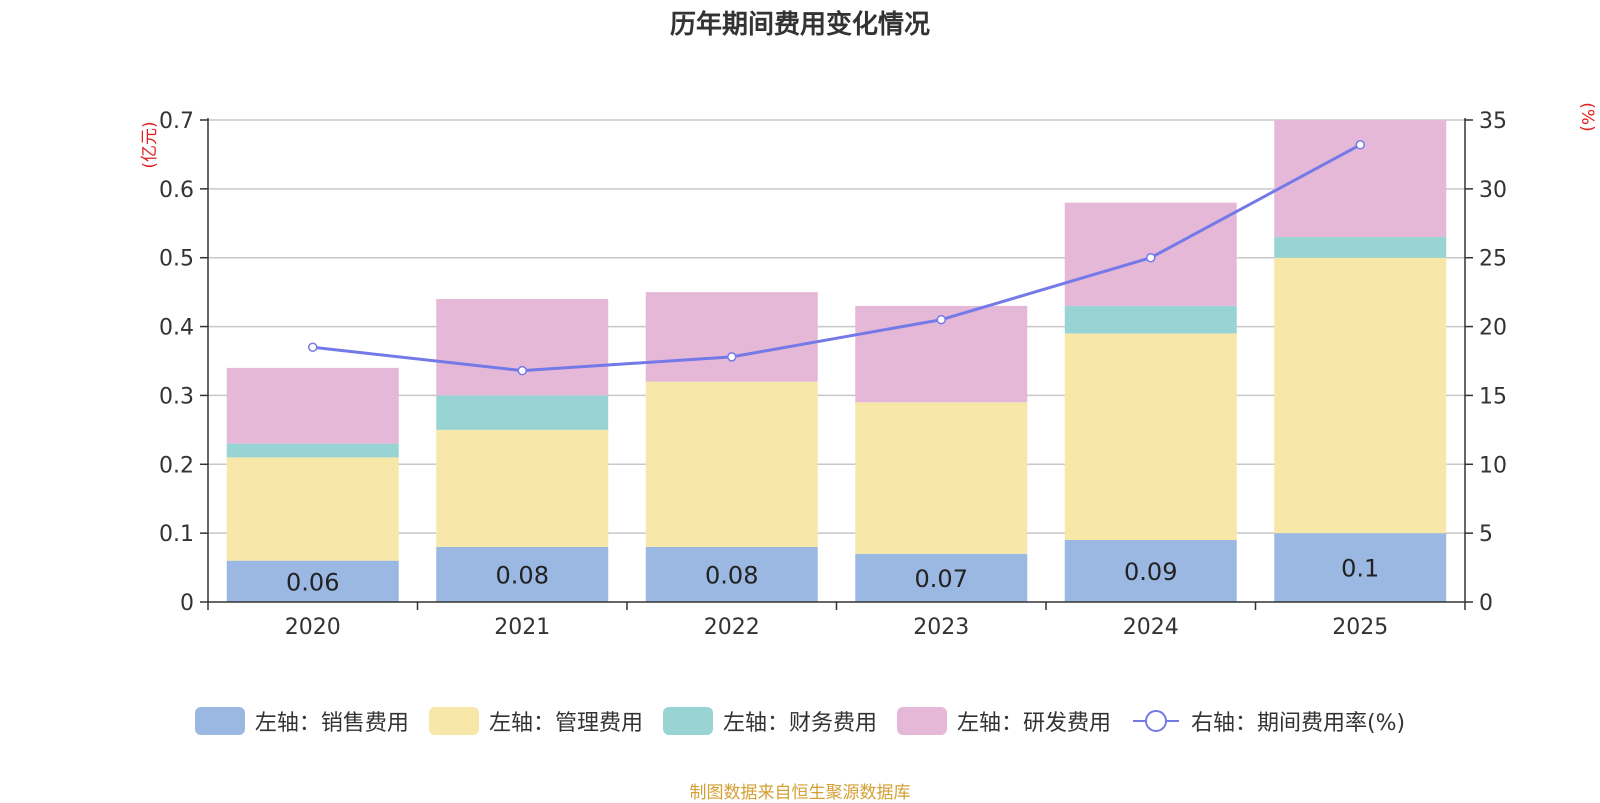  What do you see at coordinates (832, 576) in the screenshot?
I see `data-labels: 0.06 0.08 0.08 0.07 0.09 0.1` at bounding box center [832, 576].